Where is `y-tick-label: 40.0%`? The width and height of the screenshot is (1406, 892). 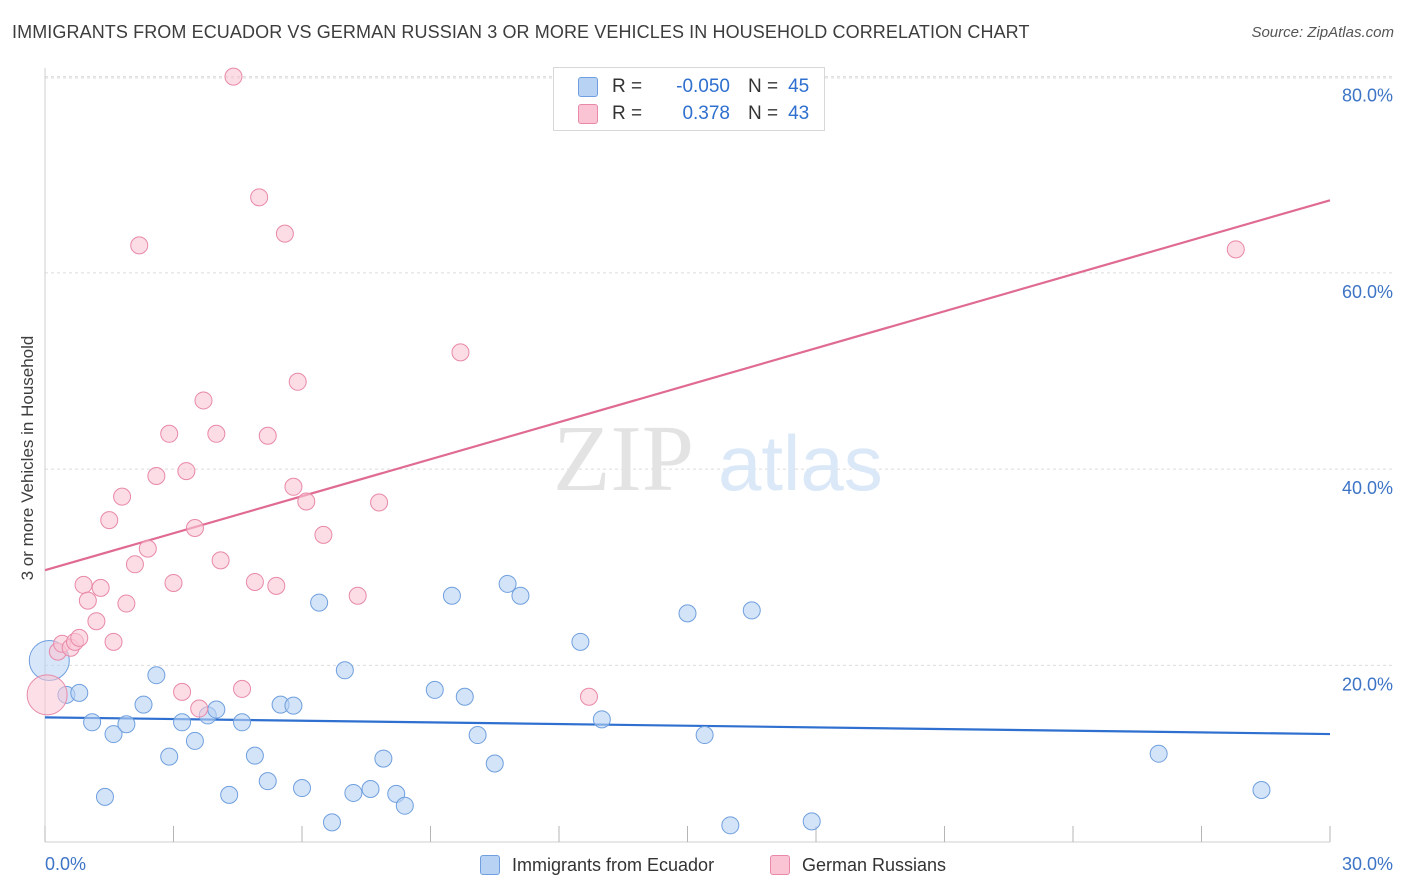
y-tick-label: 40.0% is located at coordinates (1367, 488).